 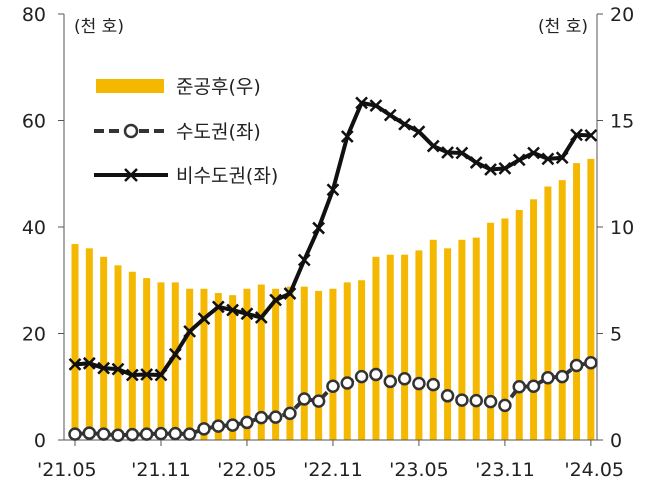 I want to click on point-noncapital-'22.02, so click(x=204, y=318).